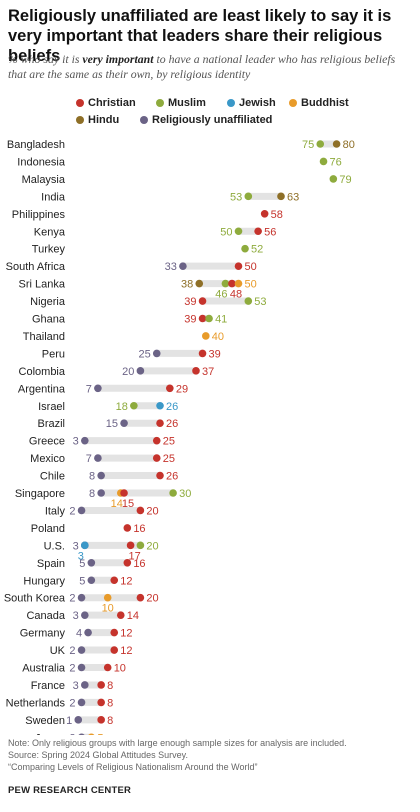 The height and width of the screenshot is (812, 420). What do you see at coordinates (44, 337) in the screenshot?
I see `country-label: Thailand` at bounding box center [44, 337].